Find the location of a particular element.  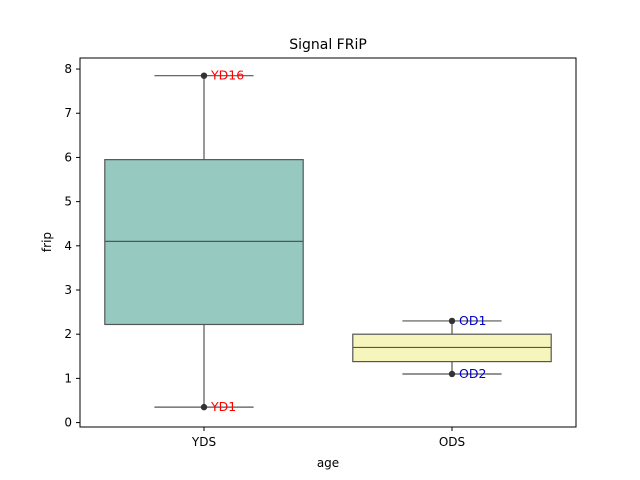

y-tick-label: 3 is located at coordinates (68, 290).